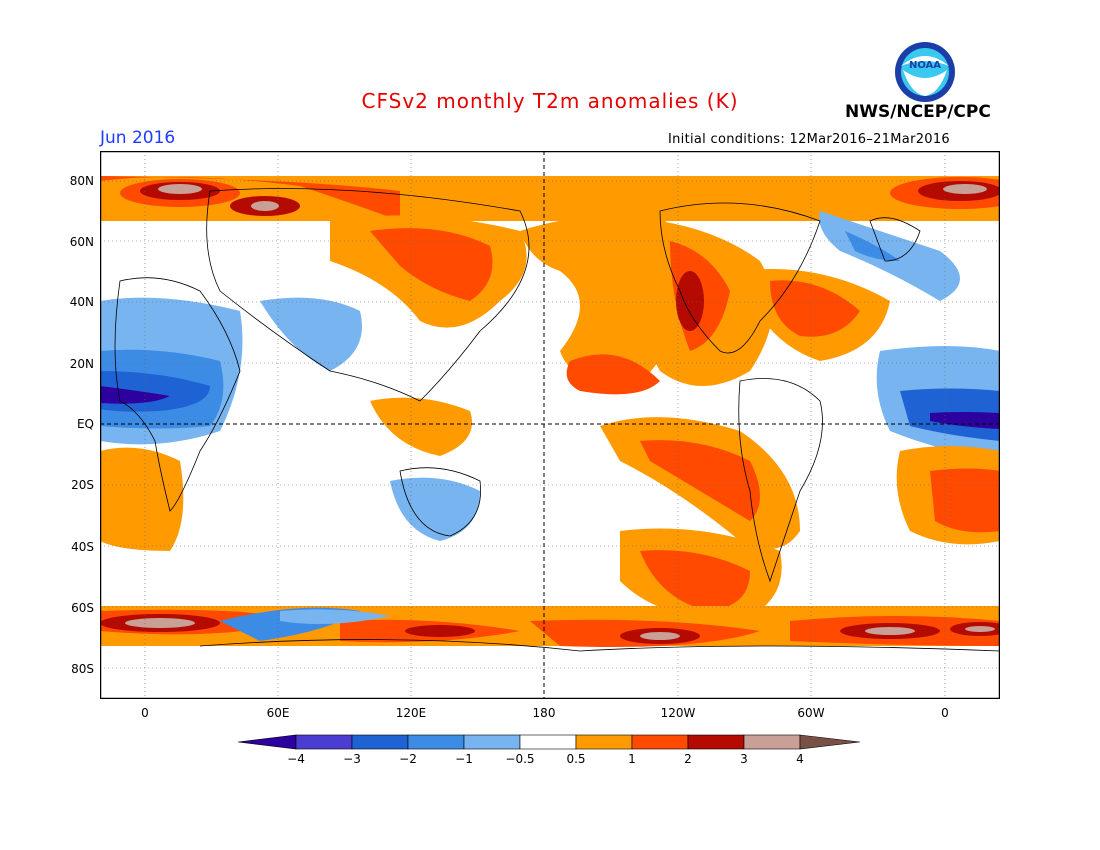 The height and width of the screenshot is (850, 1100). What do you see at coordinates (408, 759) in the screenshot?
I see `colorbar-label-m2: −2` at bounding box center [408, 759].